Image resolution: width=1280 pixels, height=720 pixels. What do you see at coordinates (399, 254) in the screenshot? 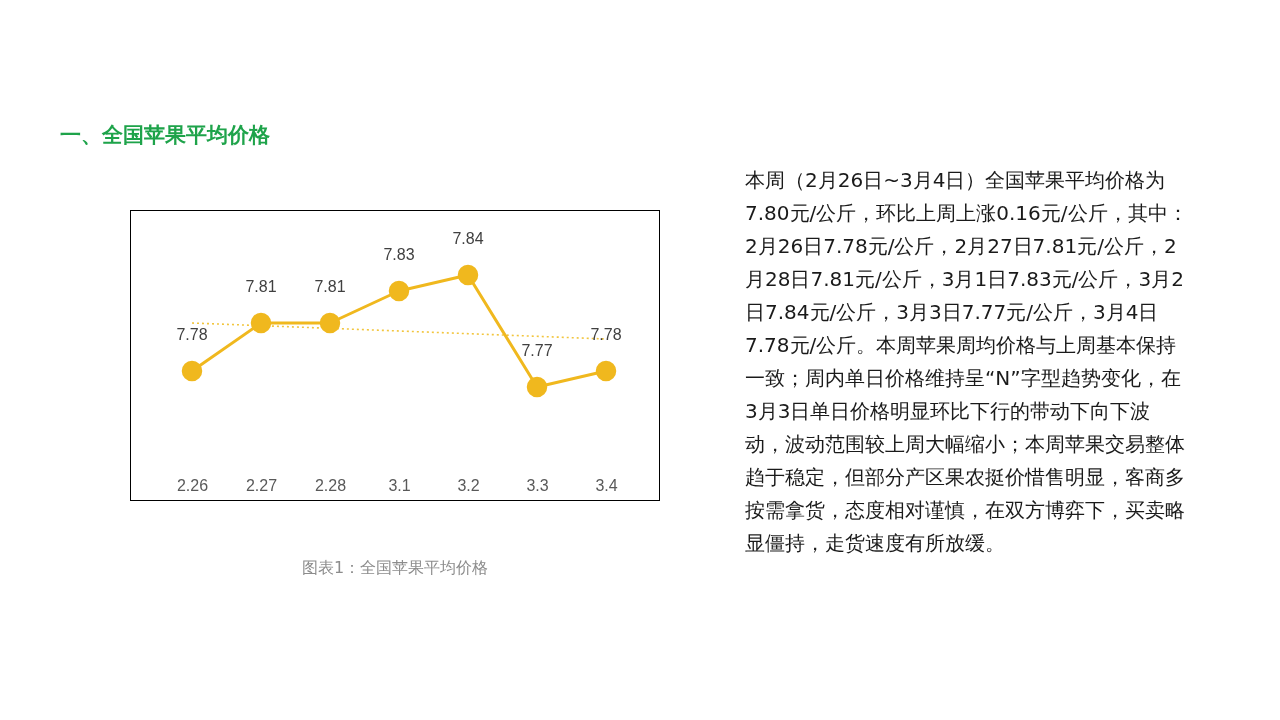
I see `data-label: 7.83` at bounding box center [399, 254].